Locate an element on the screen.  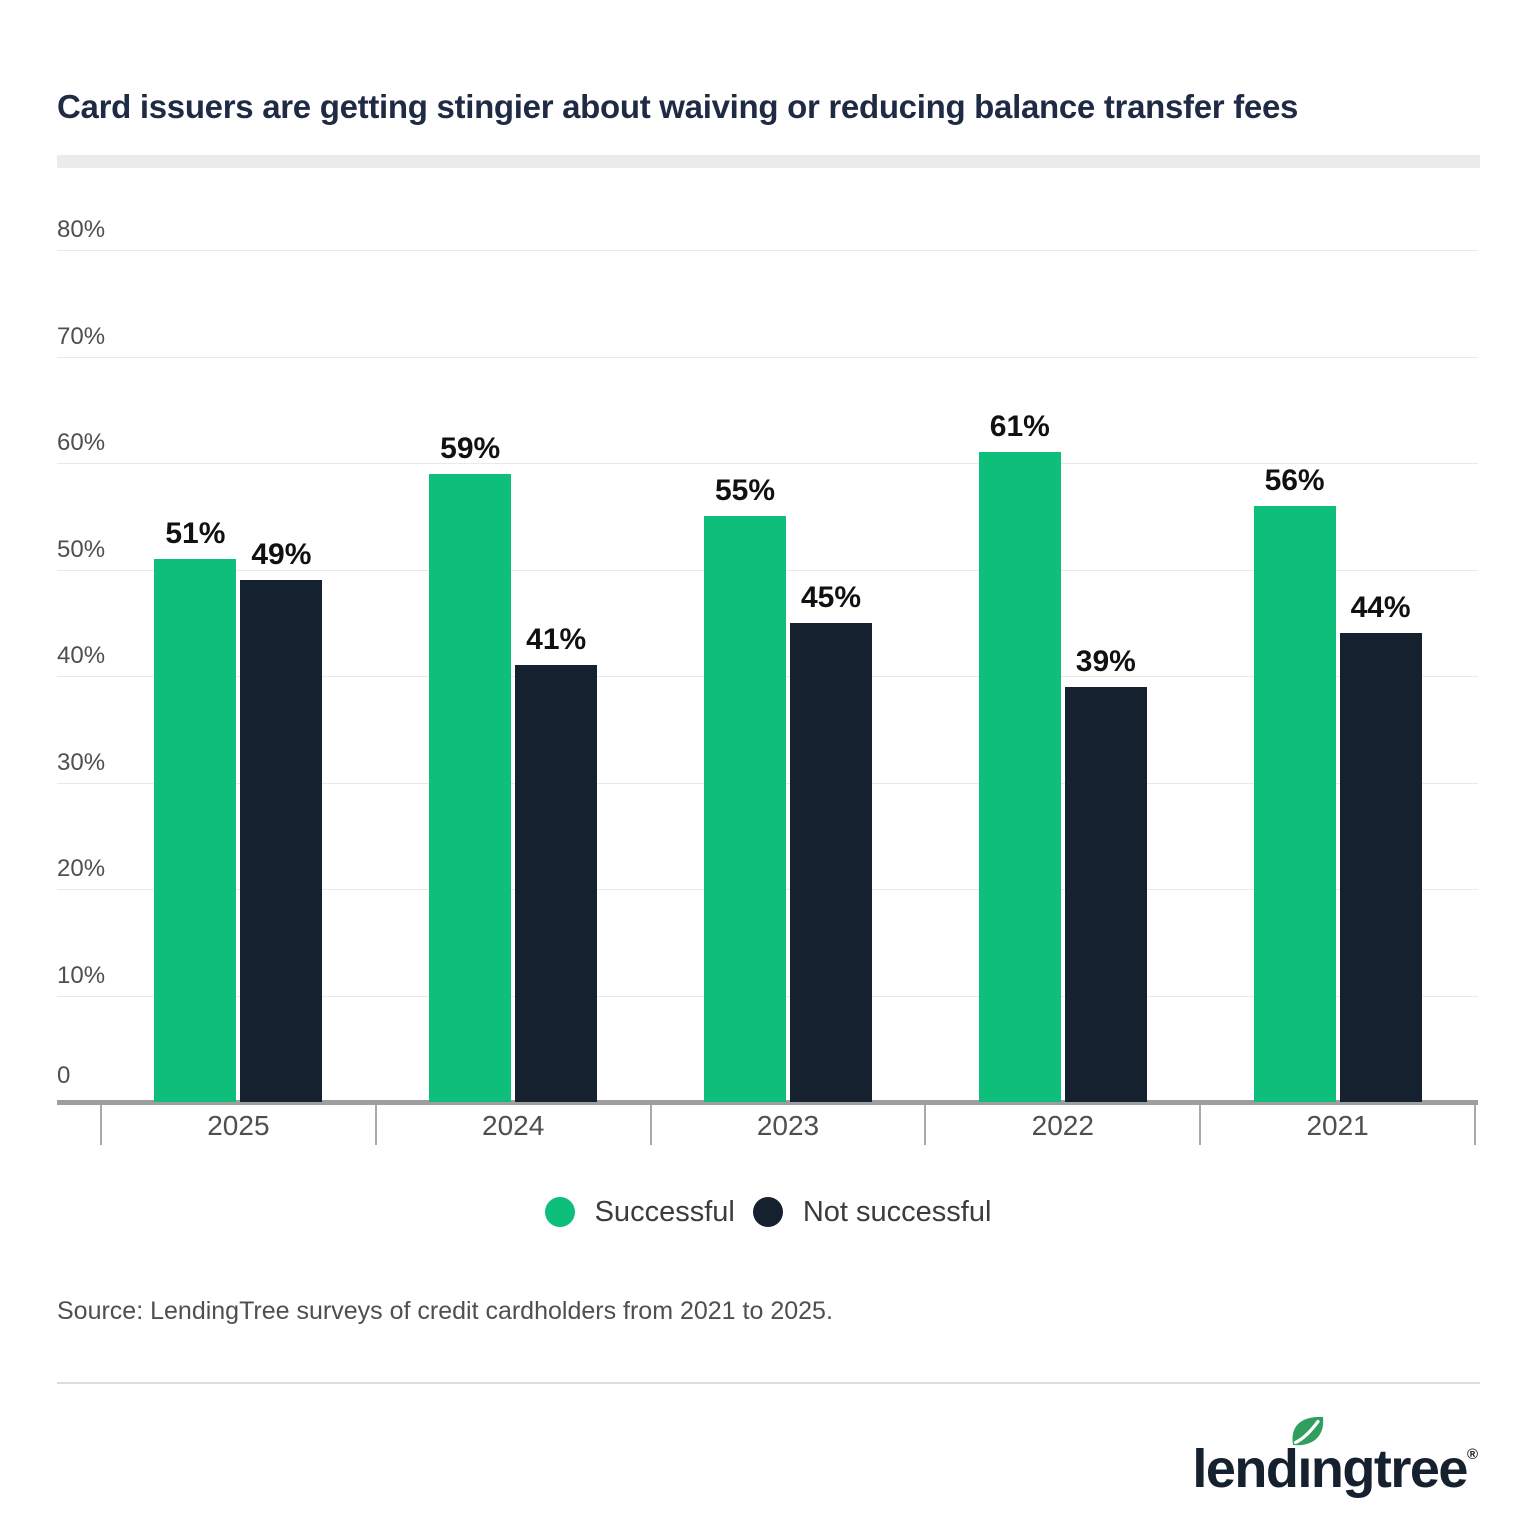
legend-dot-not-successful-icon is located at coordinates (767, 1212).